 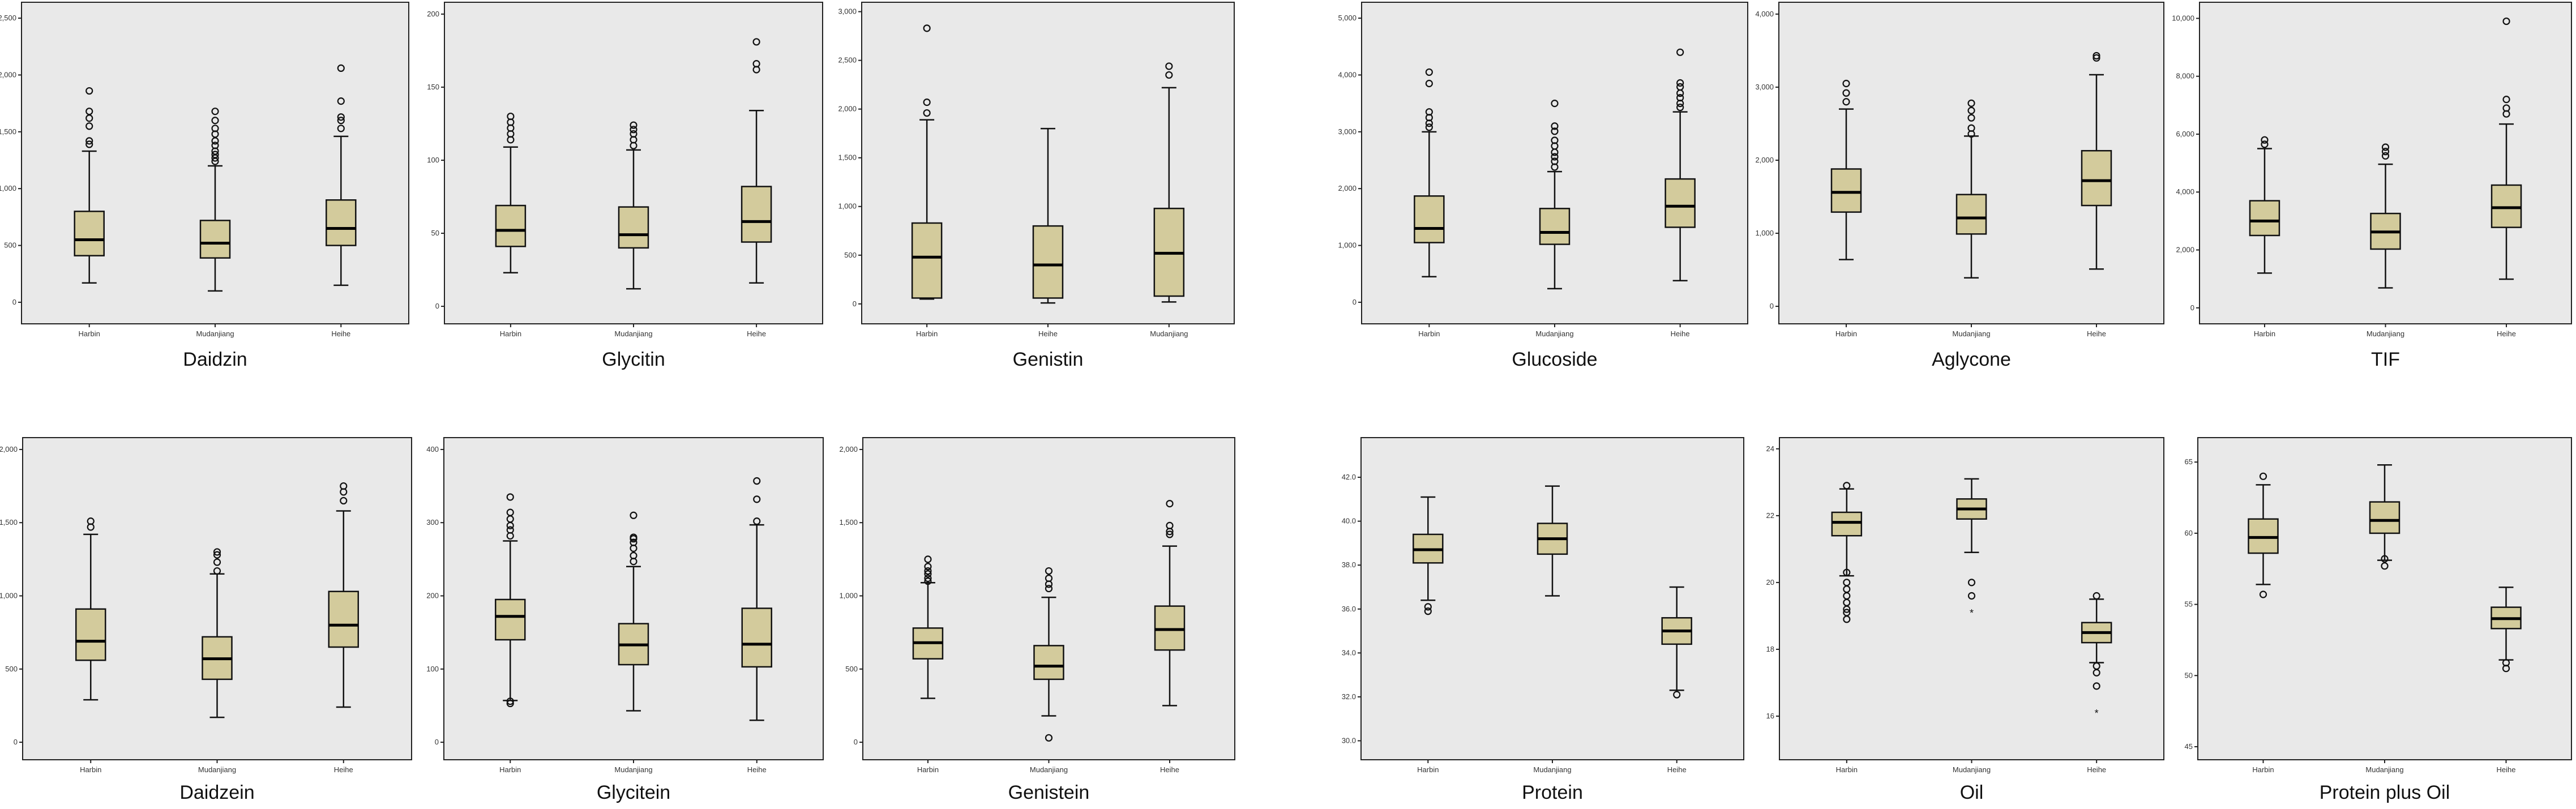 What do you see at coordinates (2189, 747) in the screenshot?
I see `y-tick-label: 45` at bounding box center [2189, 747].